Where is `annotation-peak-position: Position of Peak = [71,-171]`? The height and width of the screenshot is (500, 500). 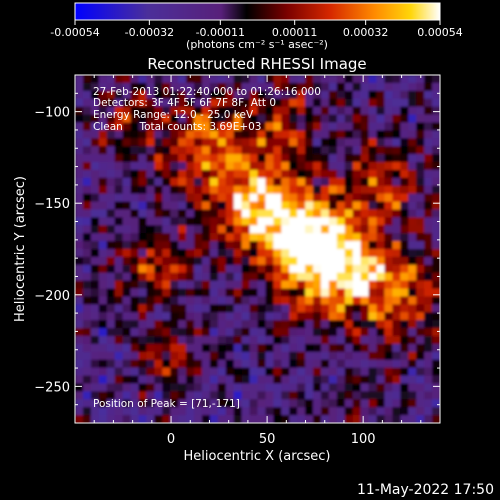
annotation-peak-position: Position of Peak = [71,-171] is located at coordinates (166, 404).